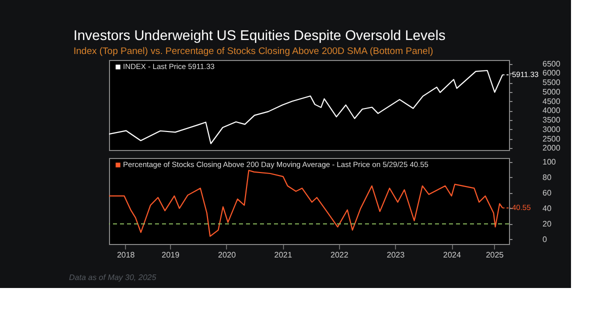  What do you see at coordinates (551, 129) in the screenshot?
I see `y-tick-label: 3000` at bounding box center [551, 129].